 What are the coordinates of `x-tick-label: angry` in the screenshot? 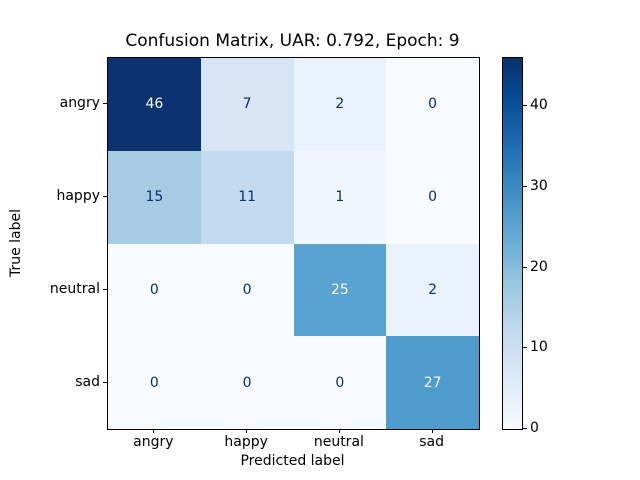 It's located at (153, 442).